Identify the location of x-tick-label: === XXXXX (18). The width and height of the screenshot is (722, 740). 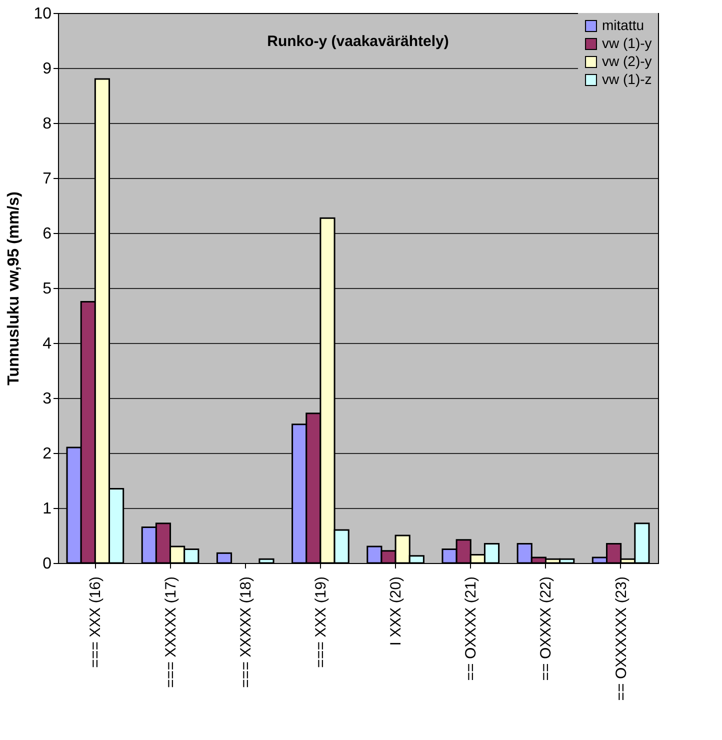
(245, 632).